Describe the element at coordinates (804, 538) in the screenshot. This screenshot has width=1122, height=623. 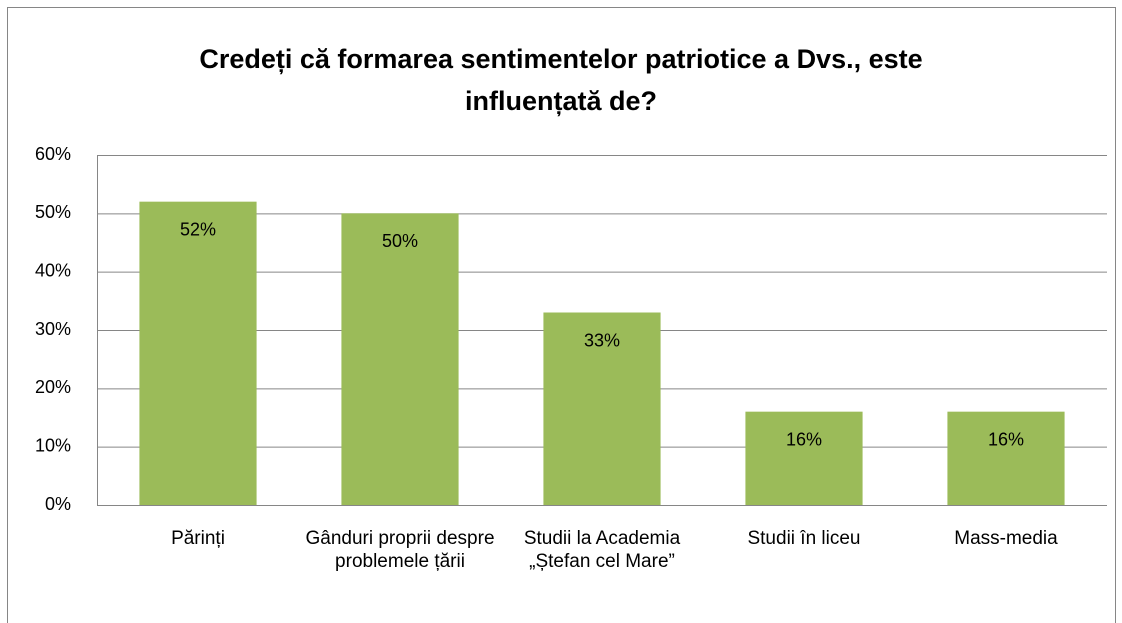
I see `x-tick-label: Studii în liceu` at that location.